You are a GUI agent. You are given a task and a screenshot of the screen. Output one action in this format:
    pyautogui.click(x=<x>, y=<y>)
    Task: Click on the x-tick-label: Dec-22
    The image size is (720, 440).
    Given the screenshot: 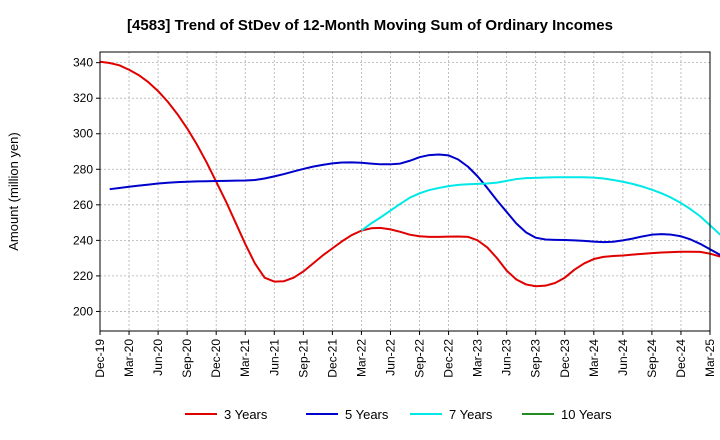 What is the action you would take?
    pyautogui.click(x=449, y=358)
    